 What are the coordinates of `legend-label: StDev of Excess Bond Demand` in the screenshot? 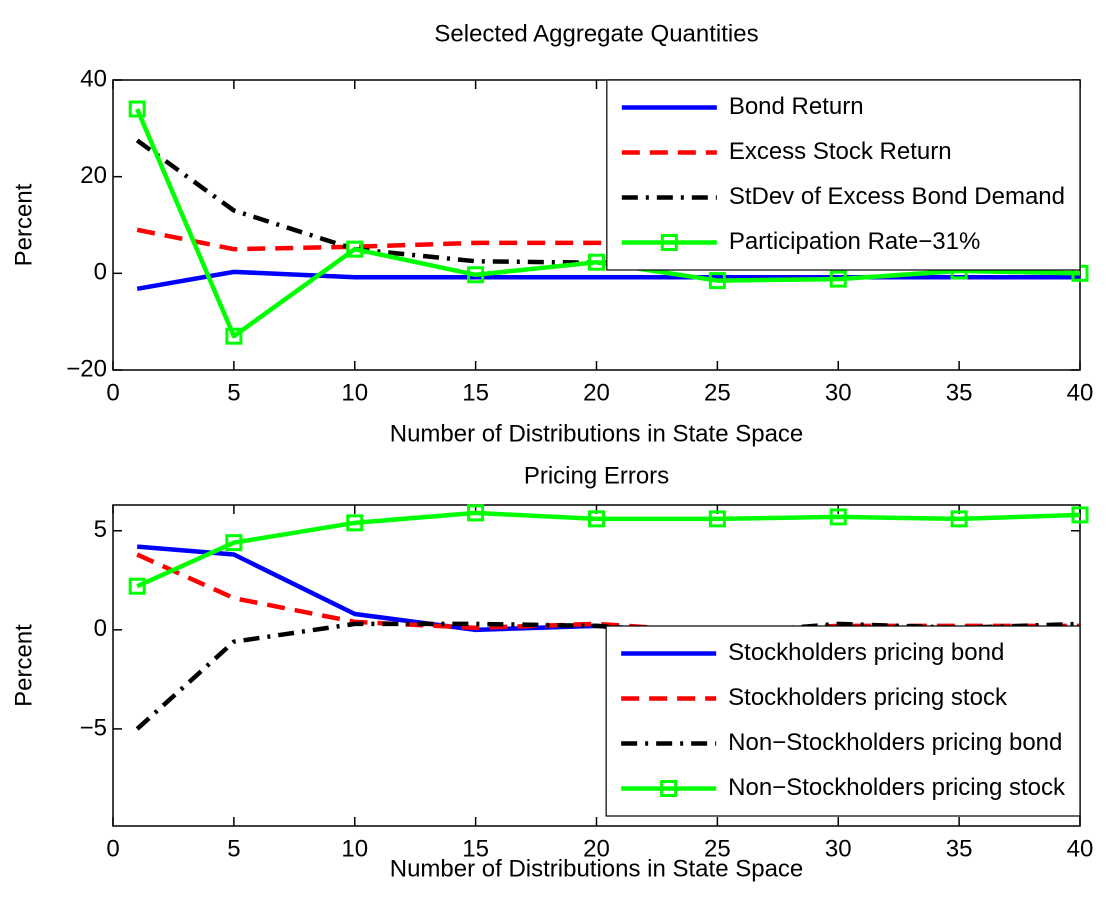 It's located at (897, 196).